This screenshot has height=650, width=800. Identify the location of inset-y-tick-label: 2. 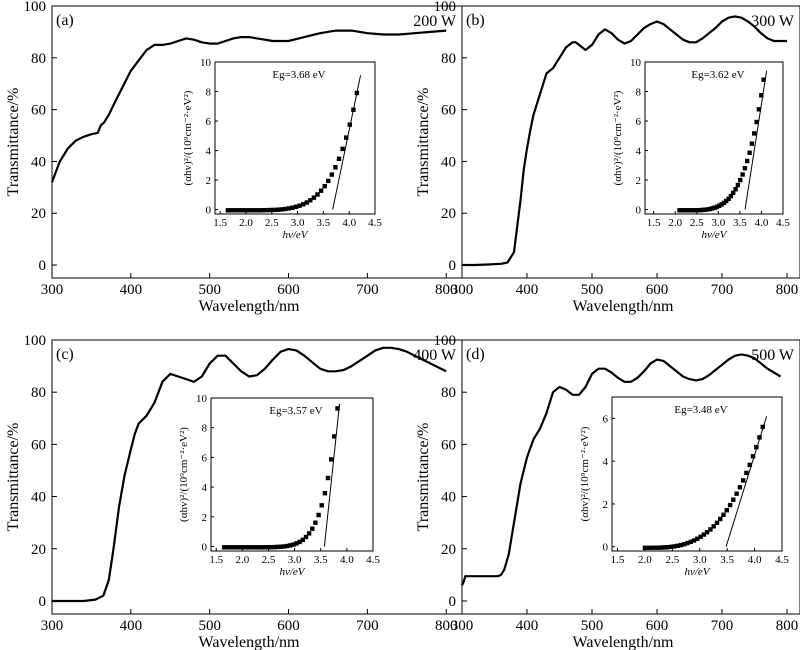
(639, 181).